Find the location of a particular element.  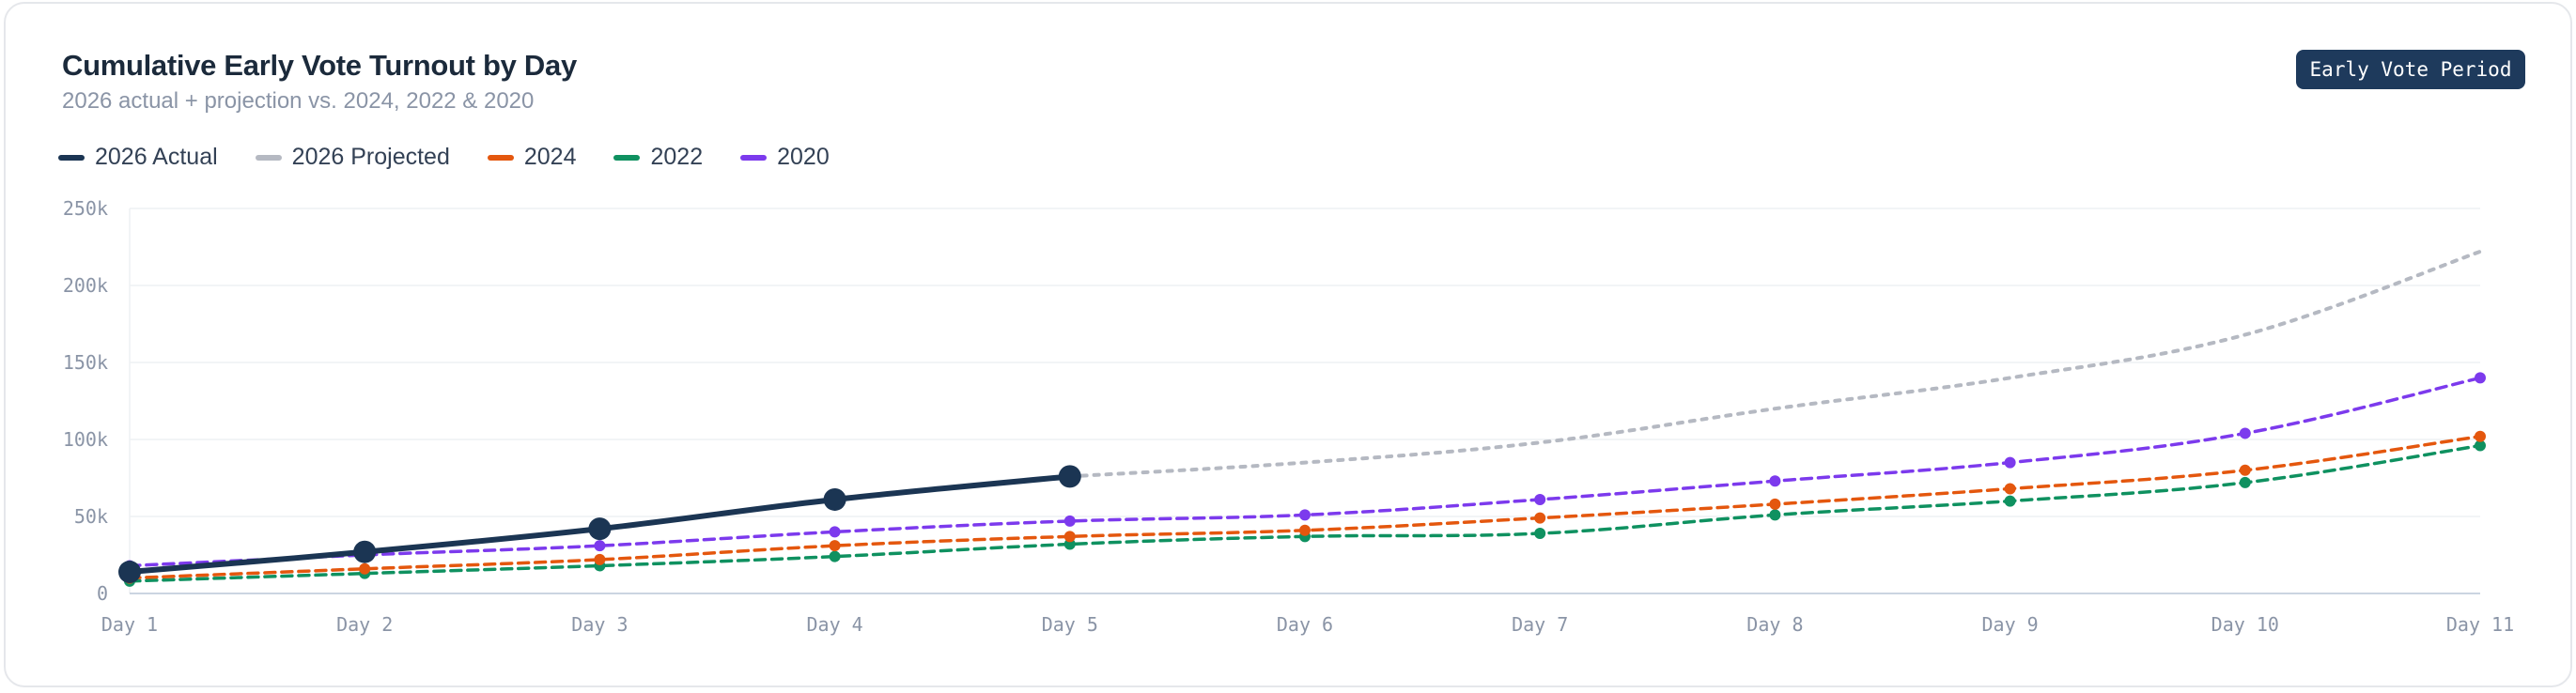

x-tick-label: Day 5 is located at coordinates (1070, 624).